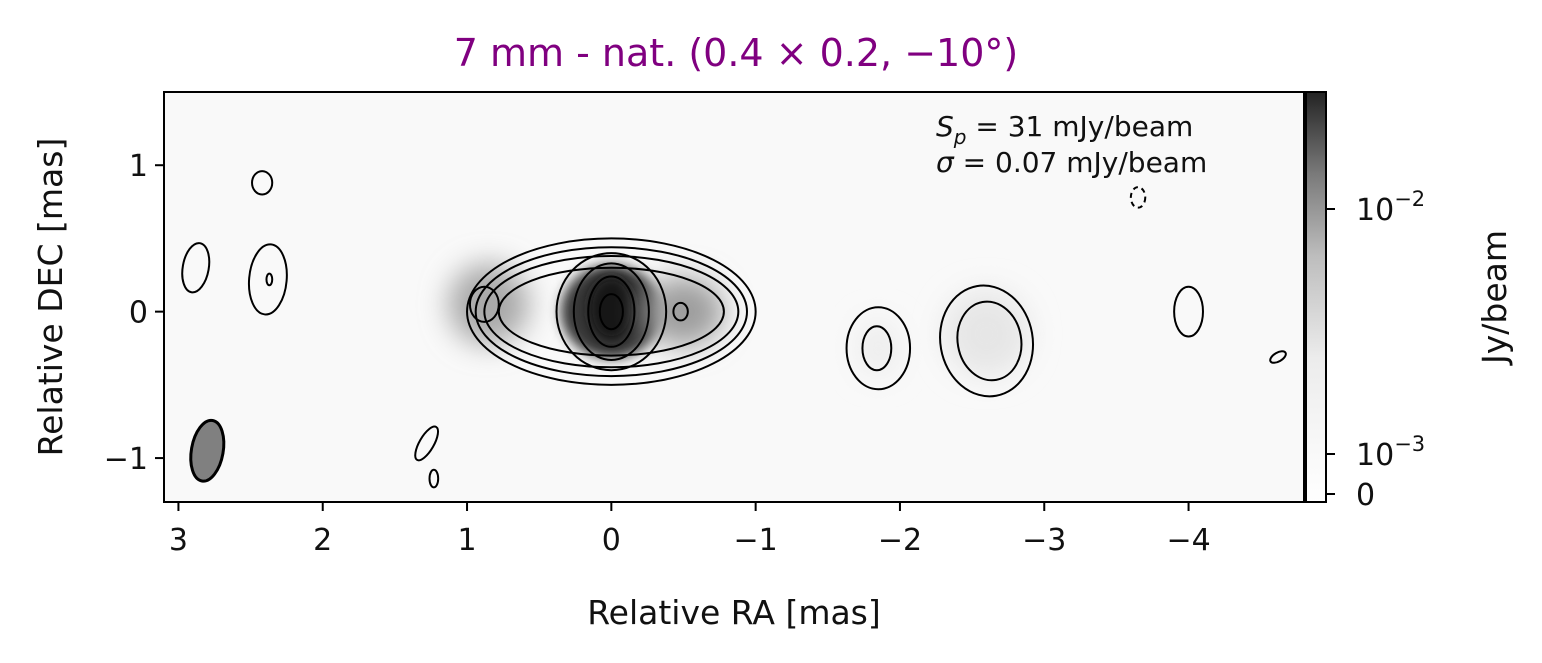  Describe the element at coordinates (1316, 297) in the screenshot. I see `colorbar` at that location.